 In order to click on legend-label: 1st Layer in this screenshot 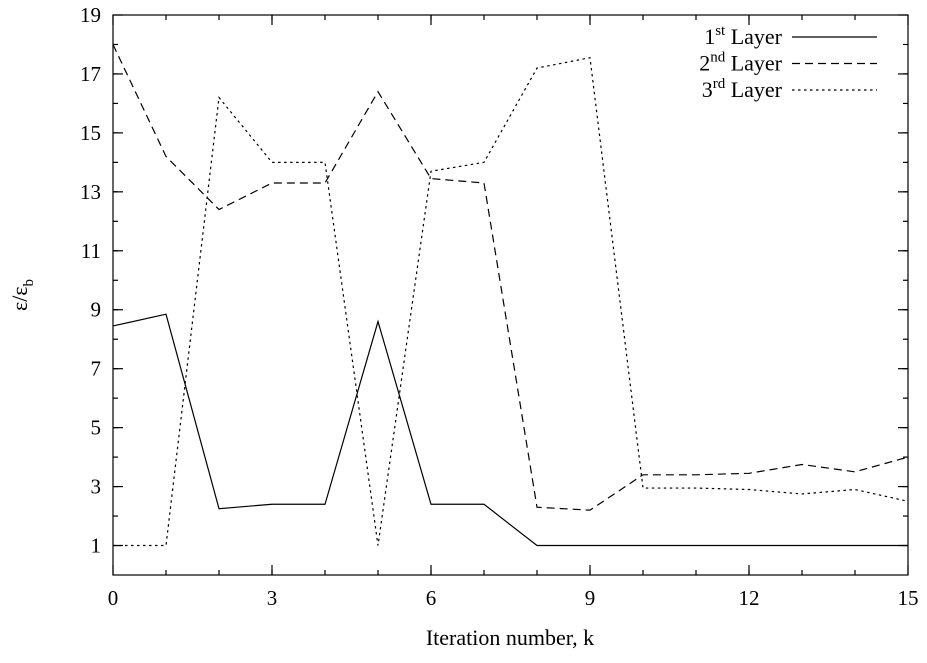, I will do `click(743, 36)`.